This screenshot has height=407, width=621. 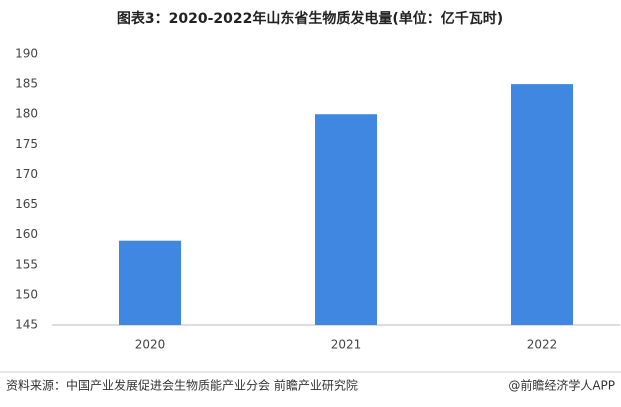 What do you see at coordinates (542, 345) in the screenshot?
I see `x-tick-label: 2022` at bounding box center [542, 345].